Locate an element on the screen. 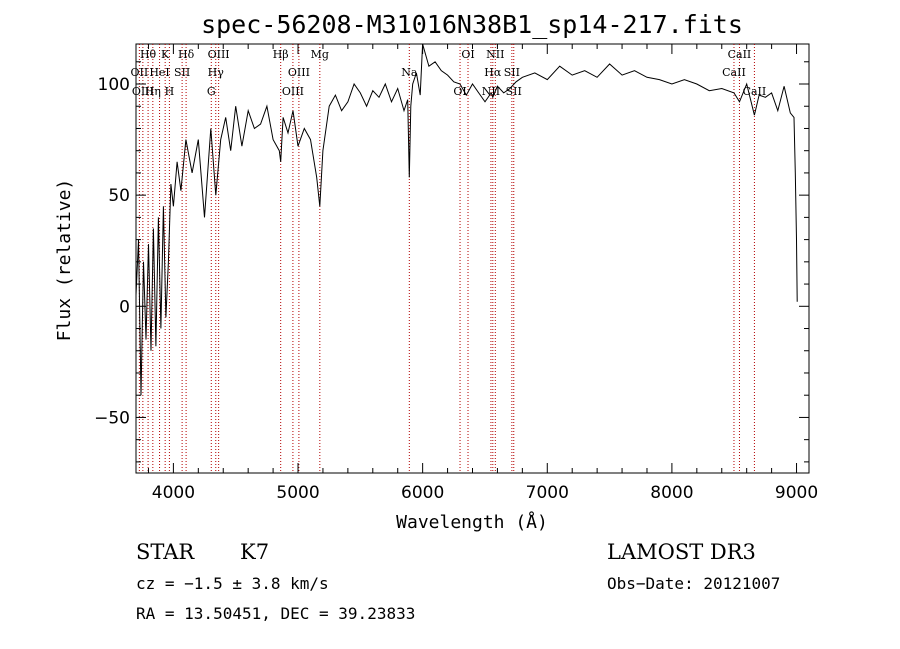 This screenshot has height=649, width=900. survey-name: LAMOST DR3 is located at coordinates (681, 552).